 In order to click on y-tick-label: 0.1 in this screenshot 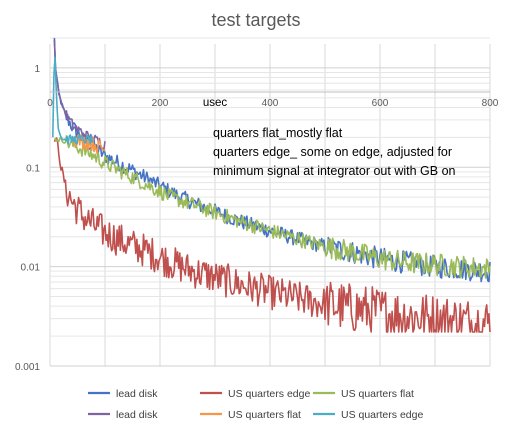, I will do `click(33, 168)`.